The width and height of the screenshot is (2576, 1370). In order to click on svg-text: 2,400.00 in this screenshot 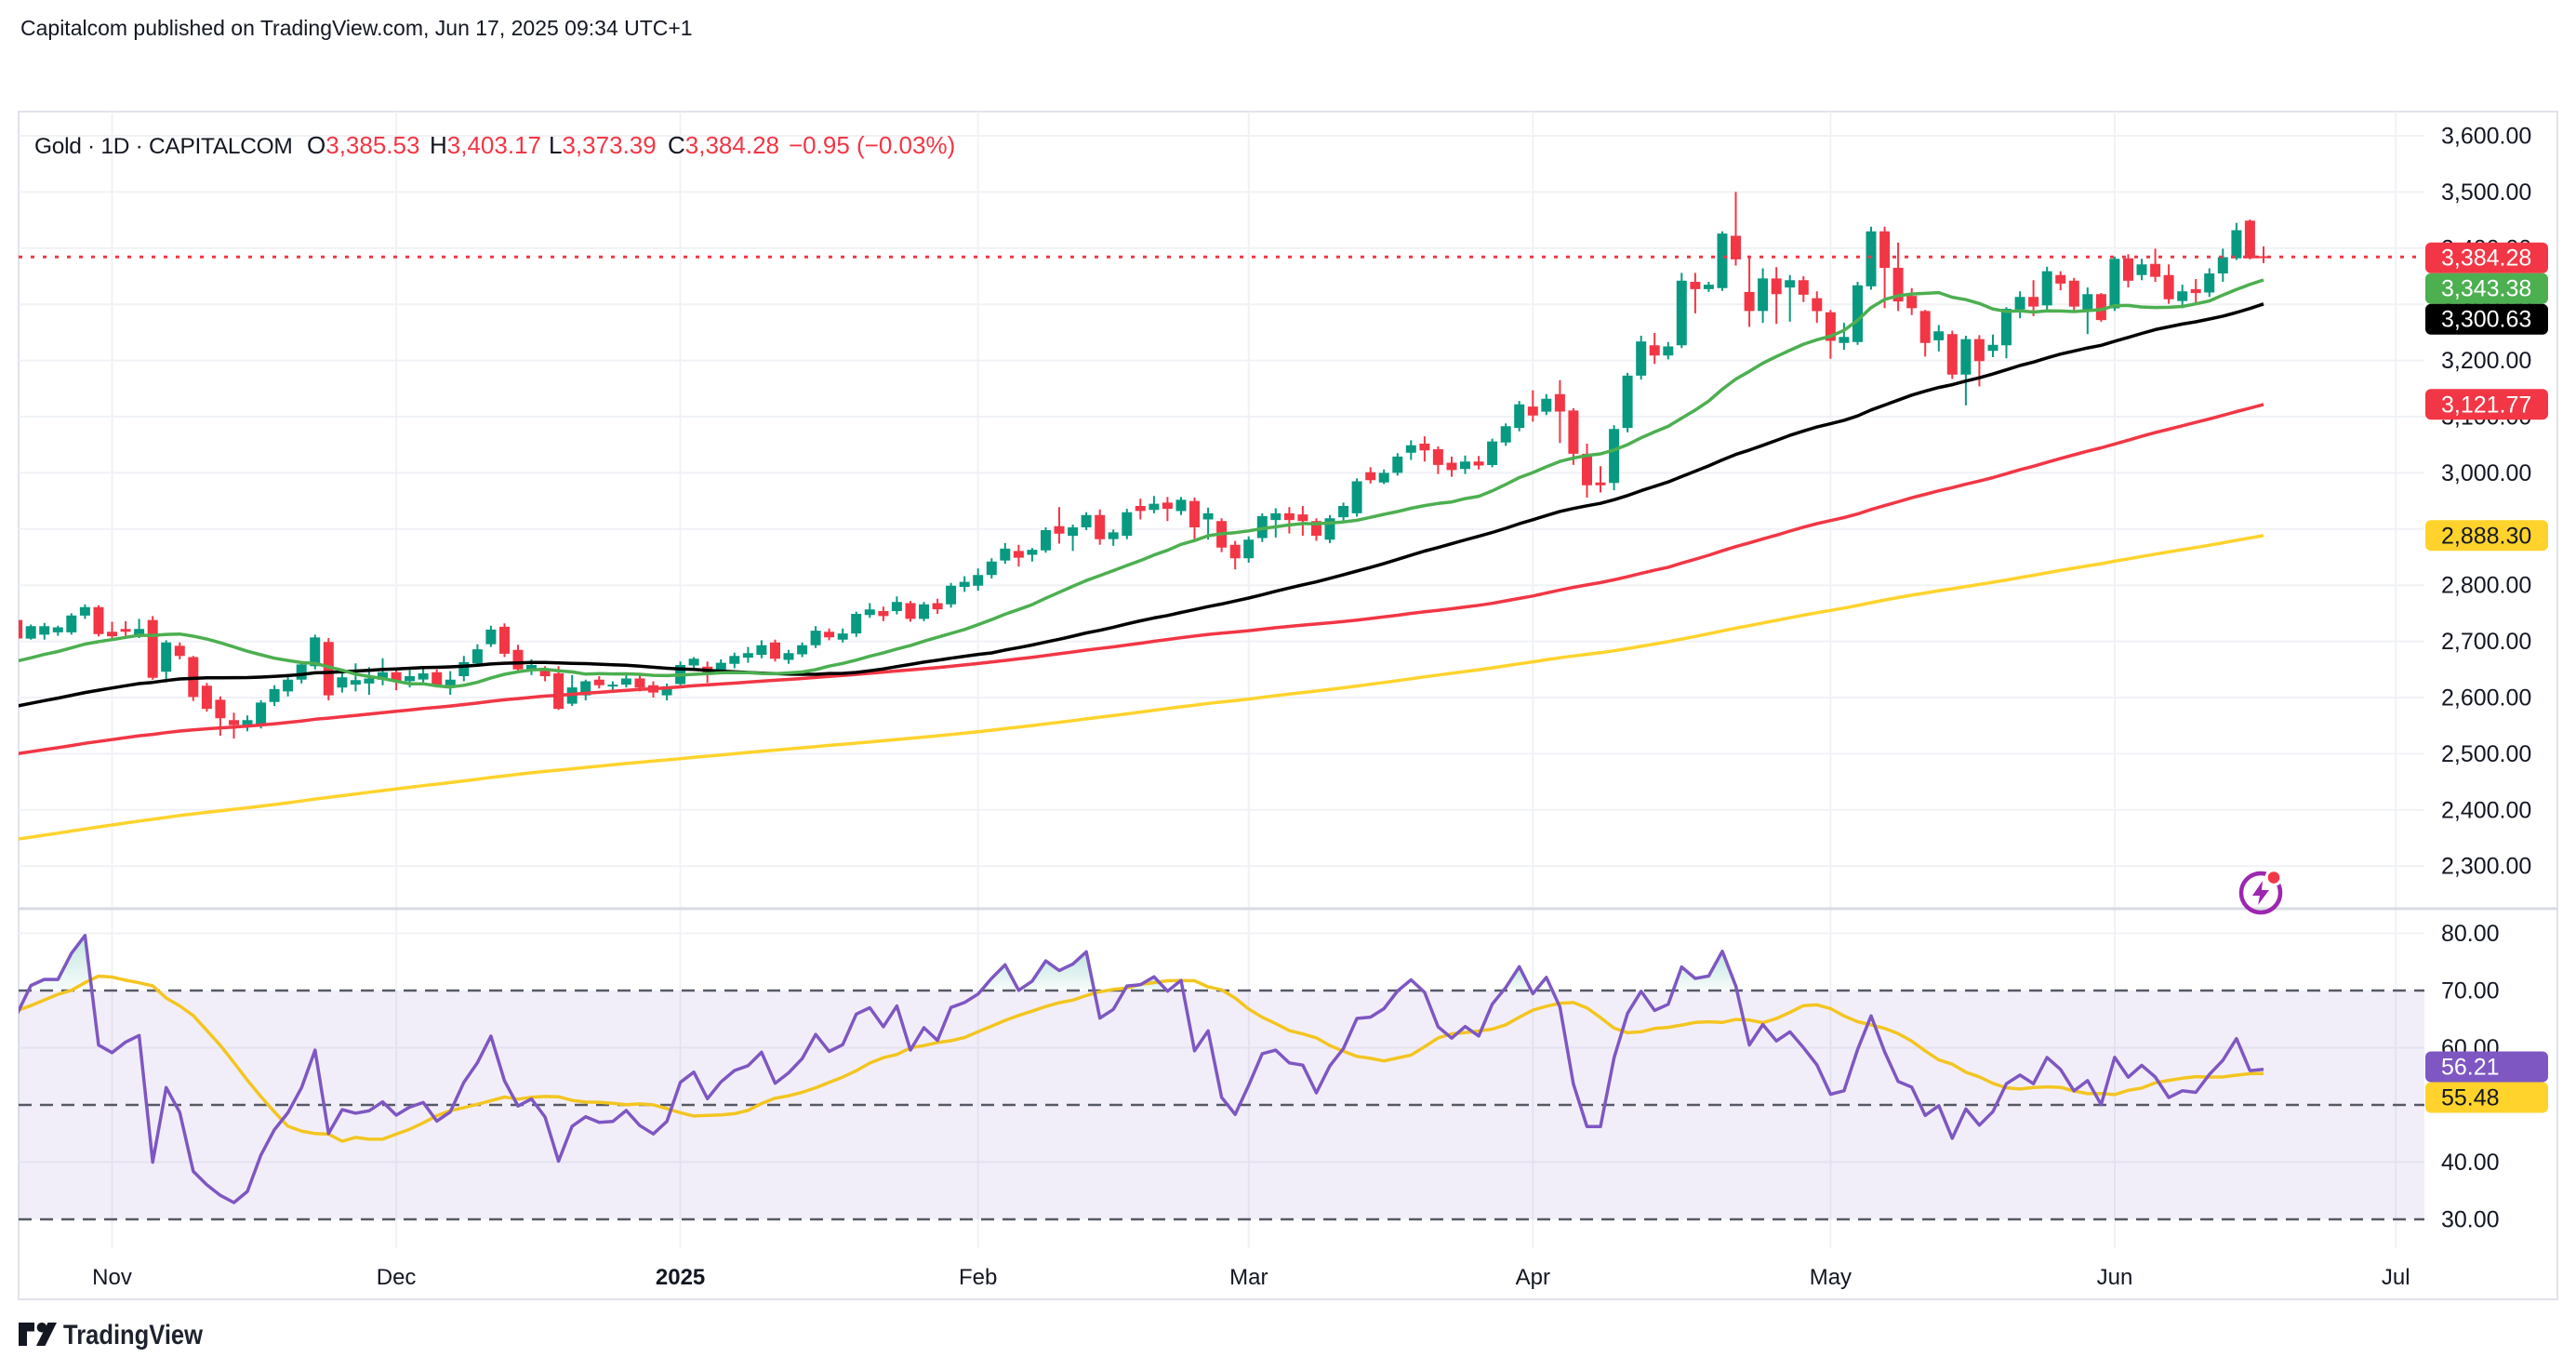, I will do `click(2486, 810)`.